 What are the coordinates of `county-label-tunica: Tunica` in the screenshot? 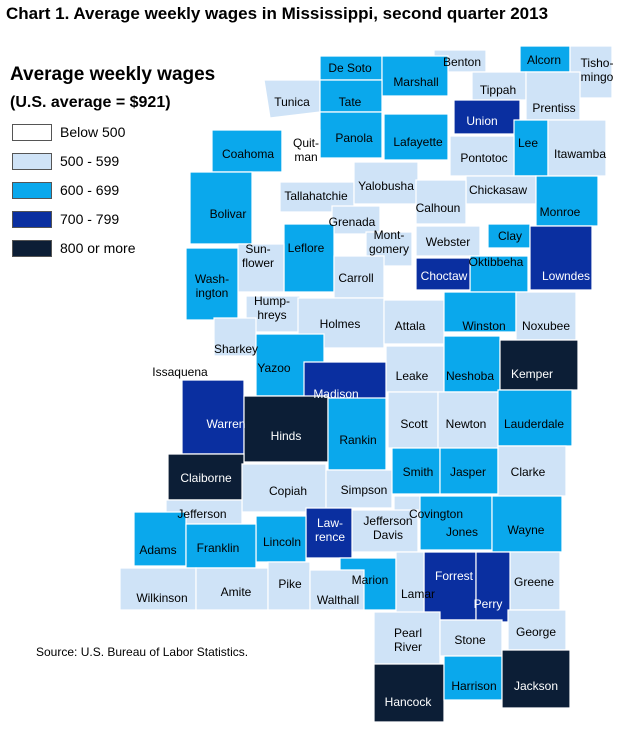 It's located at (292, 102).